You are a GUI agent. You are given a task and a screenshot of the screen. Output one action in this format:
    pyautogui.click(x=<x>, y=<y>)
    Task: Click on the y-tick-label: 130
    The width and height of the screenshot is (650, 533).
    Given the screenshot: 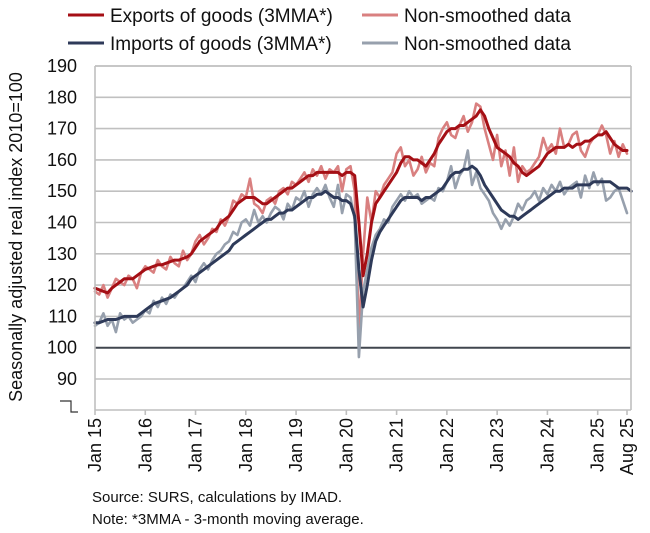 What is the action you would take?
    pyautogui.click(x=62, y=254)
    